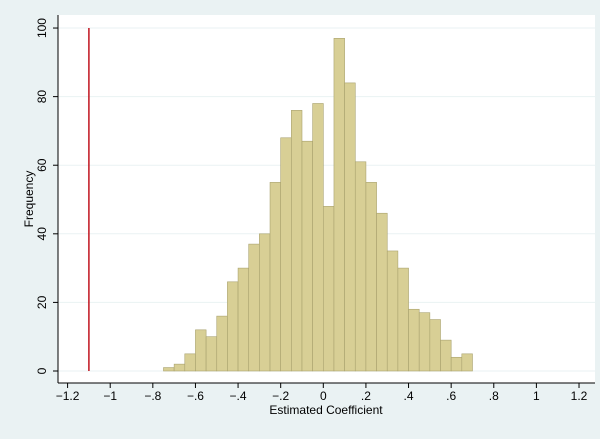  Describe the element at coordinates (110, 396) in the screenshot. I see `x-tick-label: −1` at that location.